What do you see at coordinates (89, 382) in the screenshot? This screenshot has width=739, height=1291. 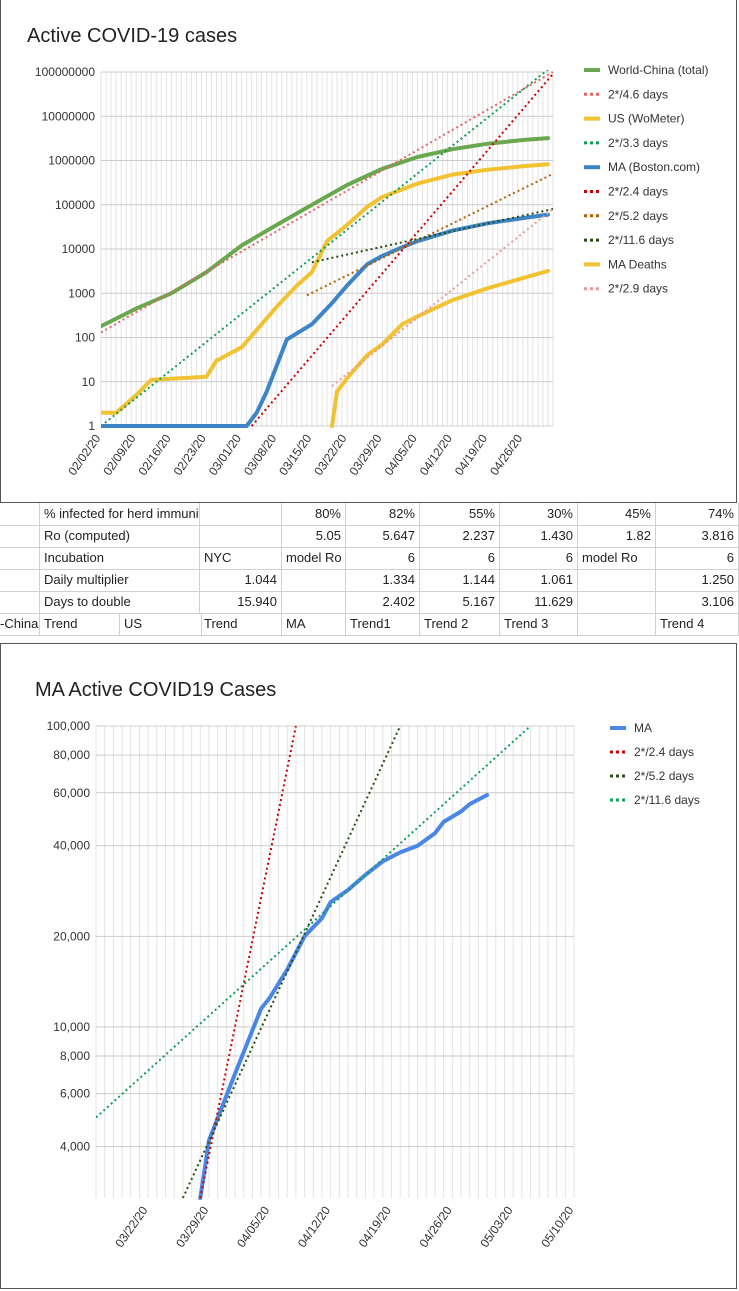 I see `y-tick-label: 10` at bounding box center [89, 382].